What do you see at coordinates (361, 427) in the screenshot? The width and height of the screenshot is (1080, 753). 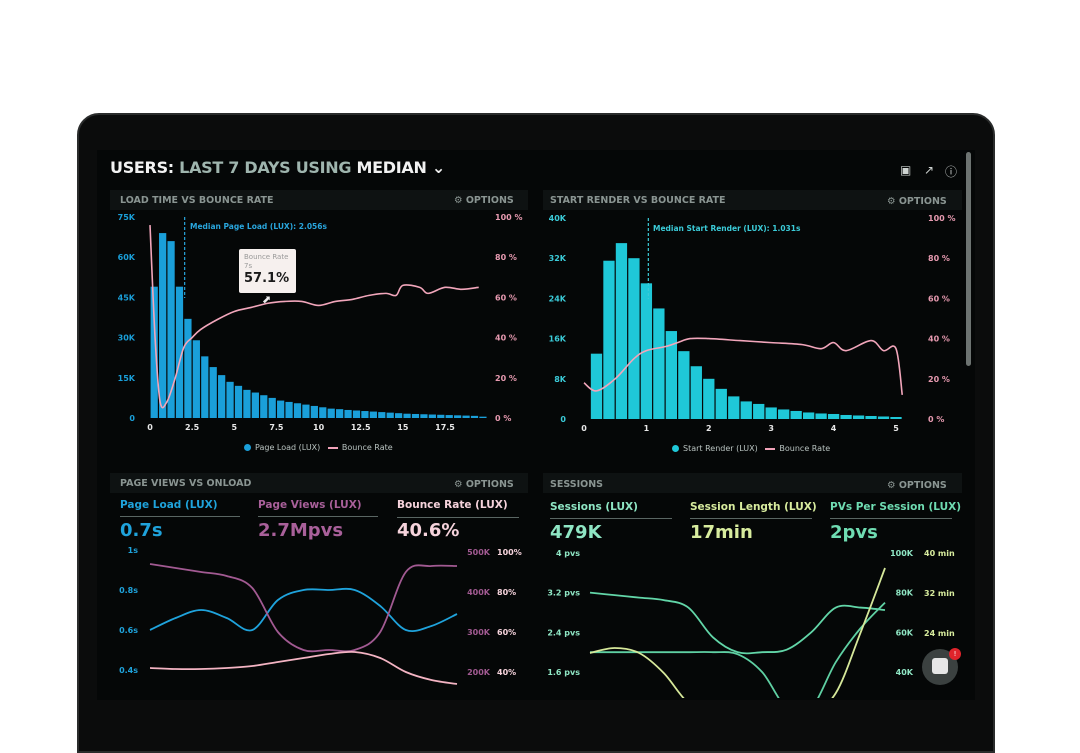 I see `x-tick-label: 12.5` at bounding box center [361, 427].